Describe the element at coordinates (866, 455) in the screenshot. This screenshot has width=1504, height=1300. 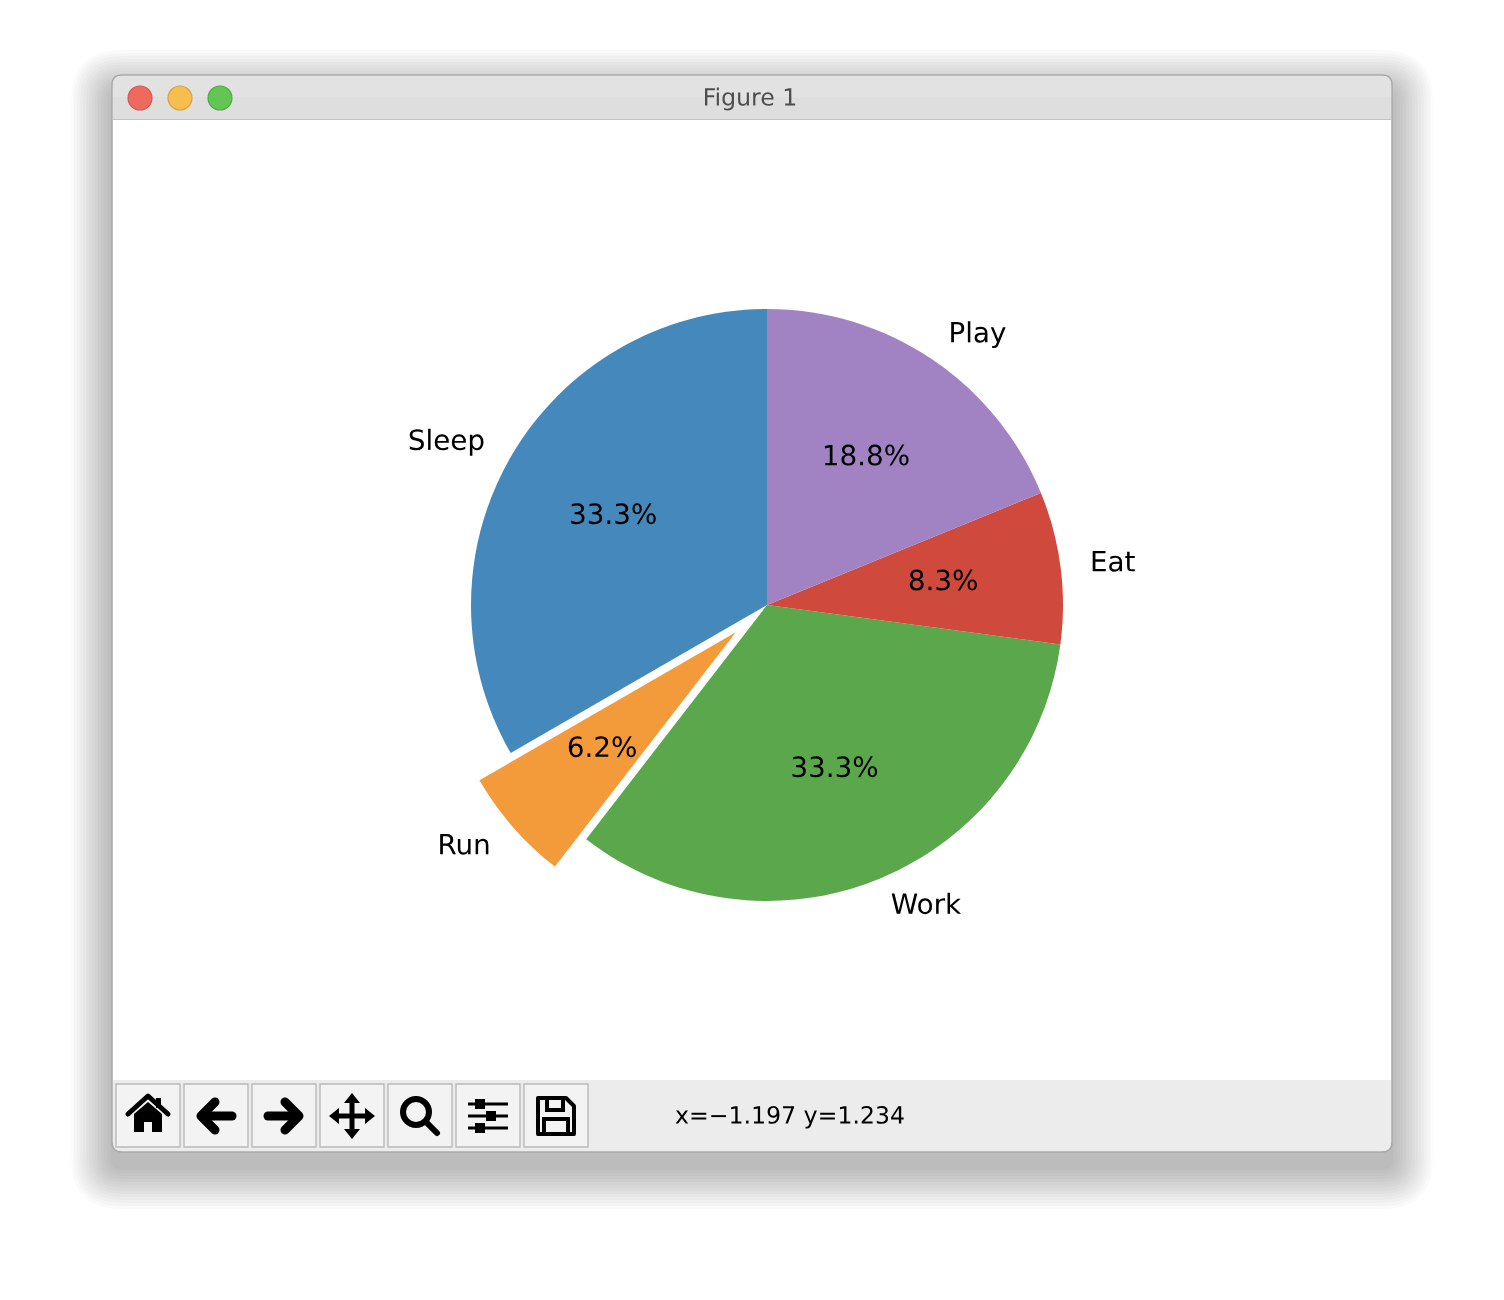
I see `data-label: 18.8%` at that location.